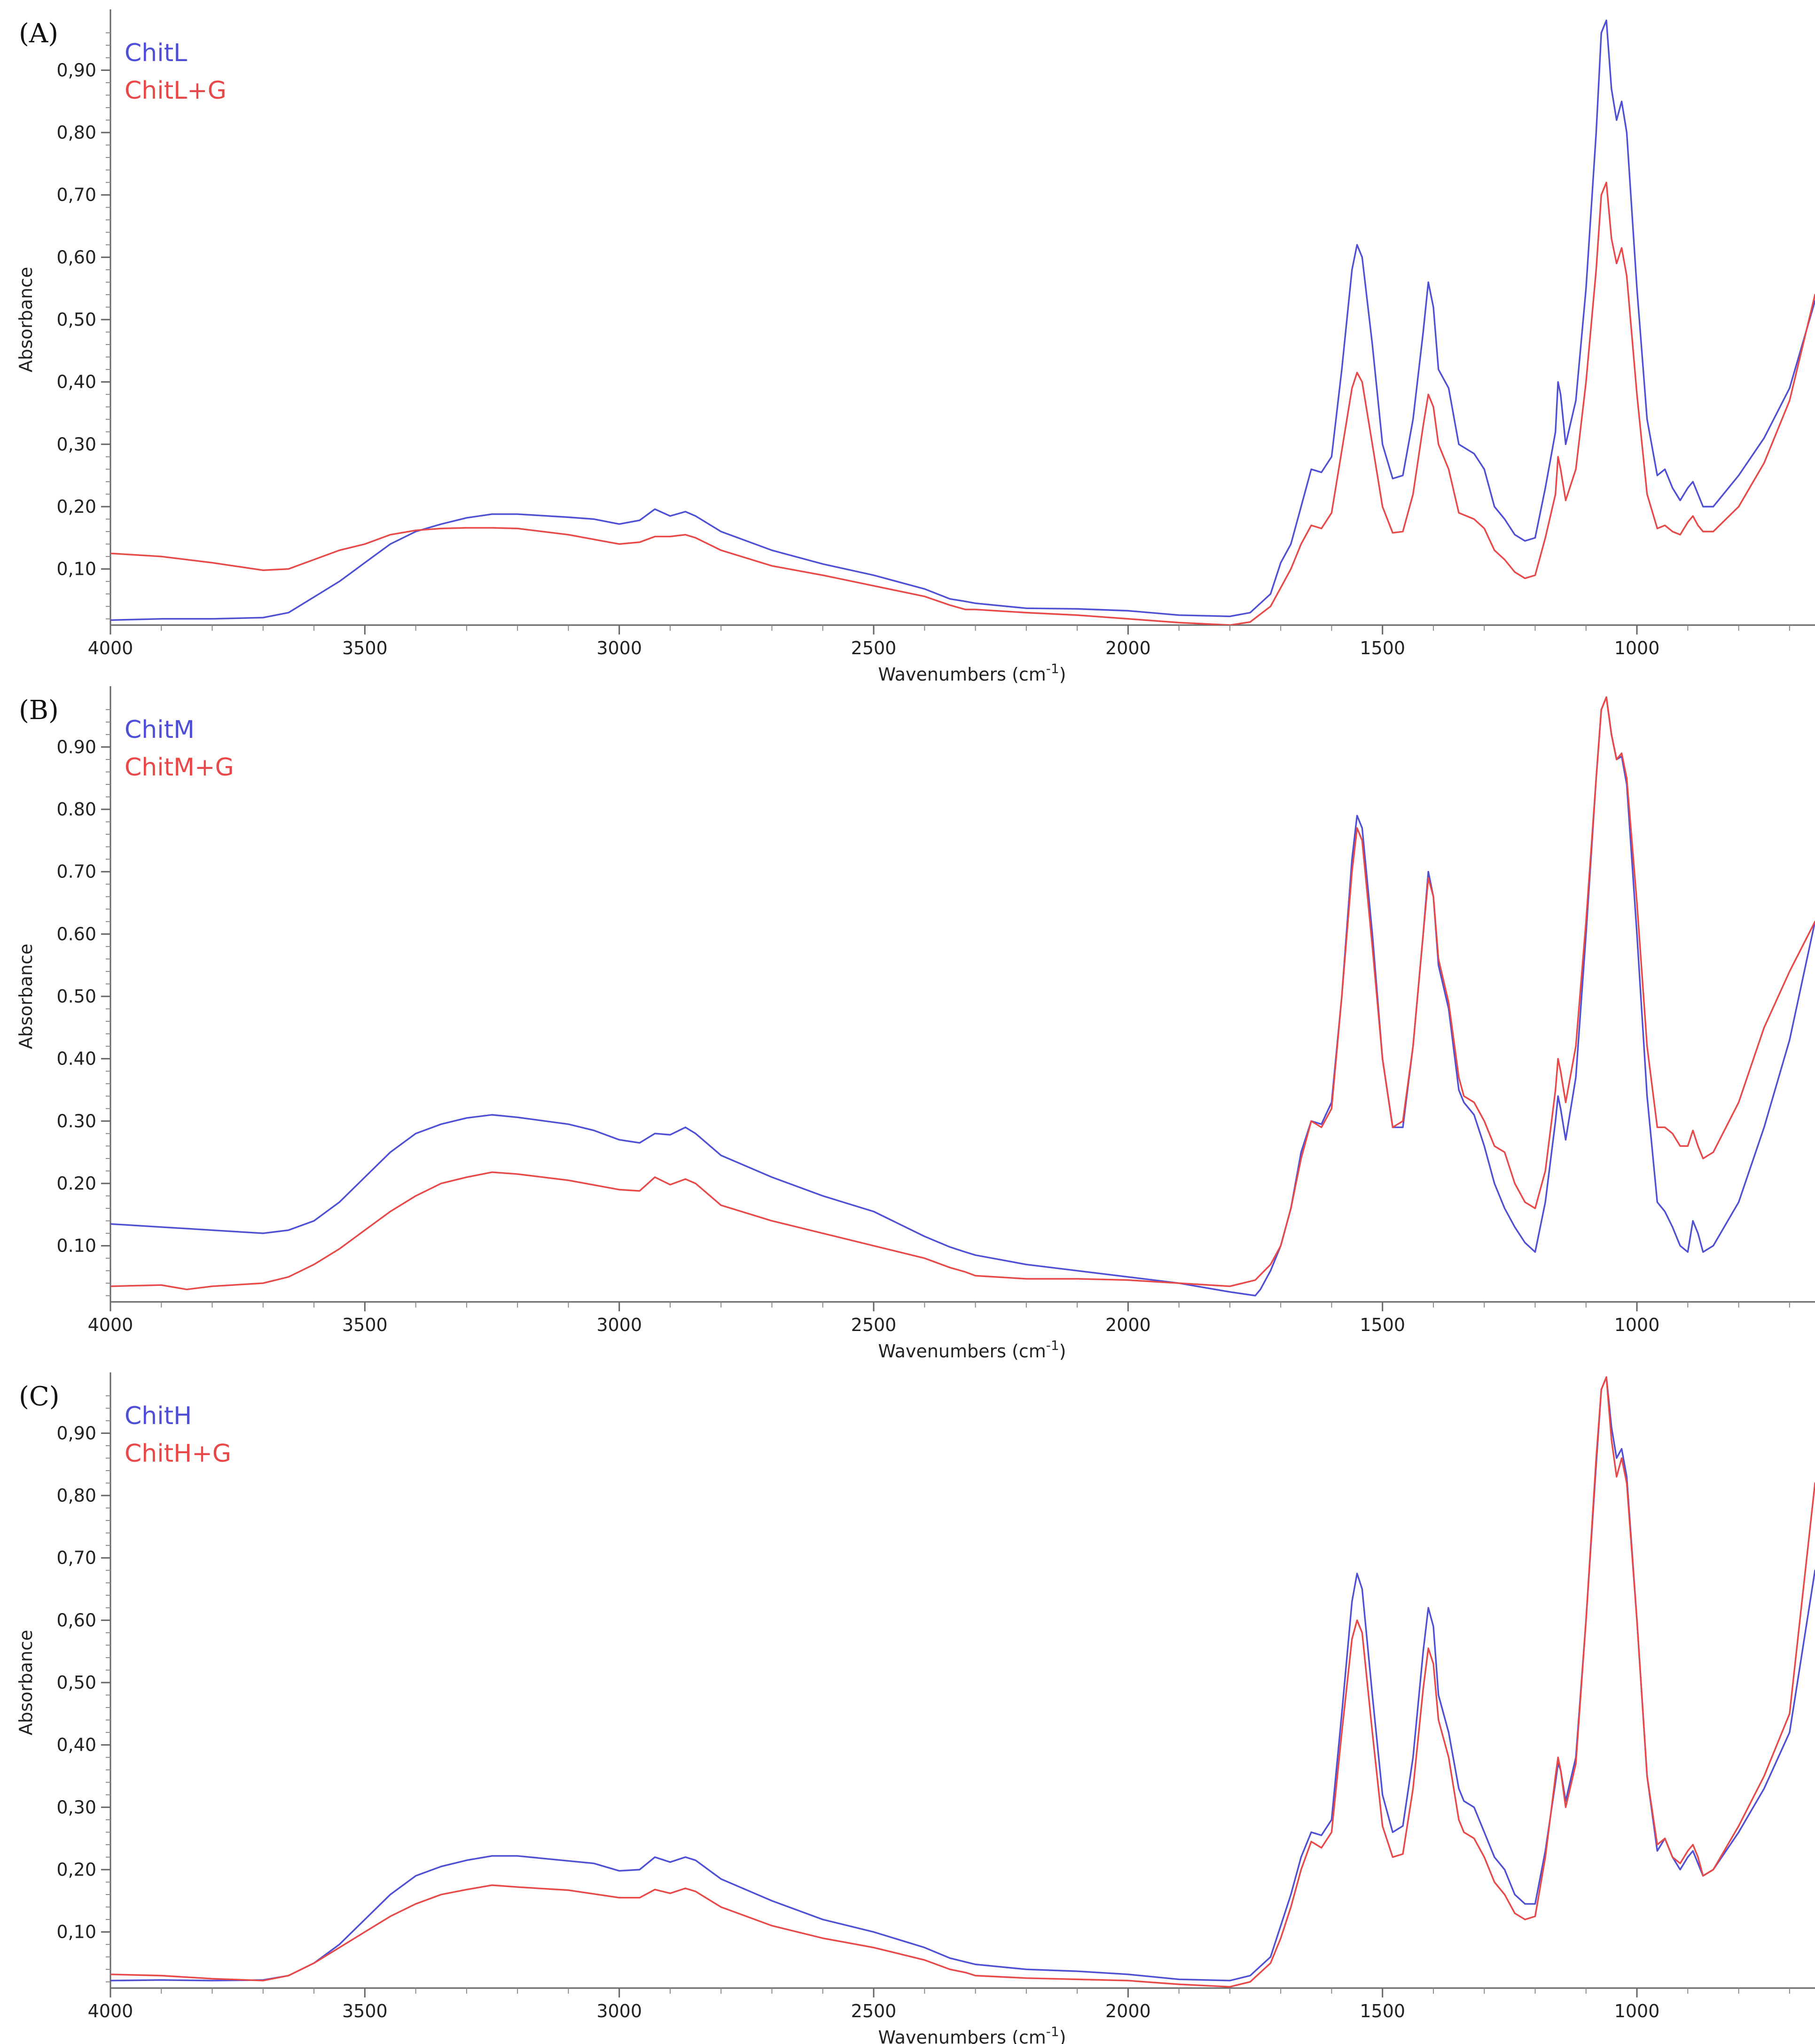 This screenshot has height=2044, width=1815. What do you see at coordinates (179, 767) in the screenshot?
I see `legend-entry: ChitM+G` at bounding box center [179, 767].